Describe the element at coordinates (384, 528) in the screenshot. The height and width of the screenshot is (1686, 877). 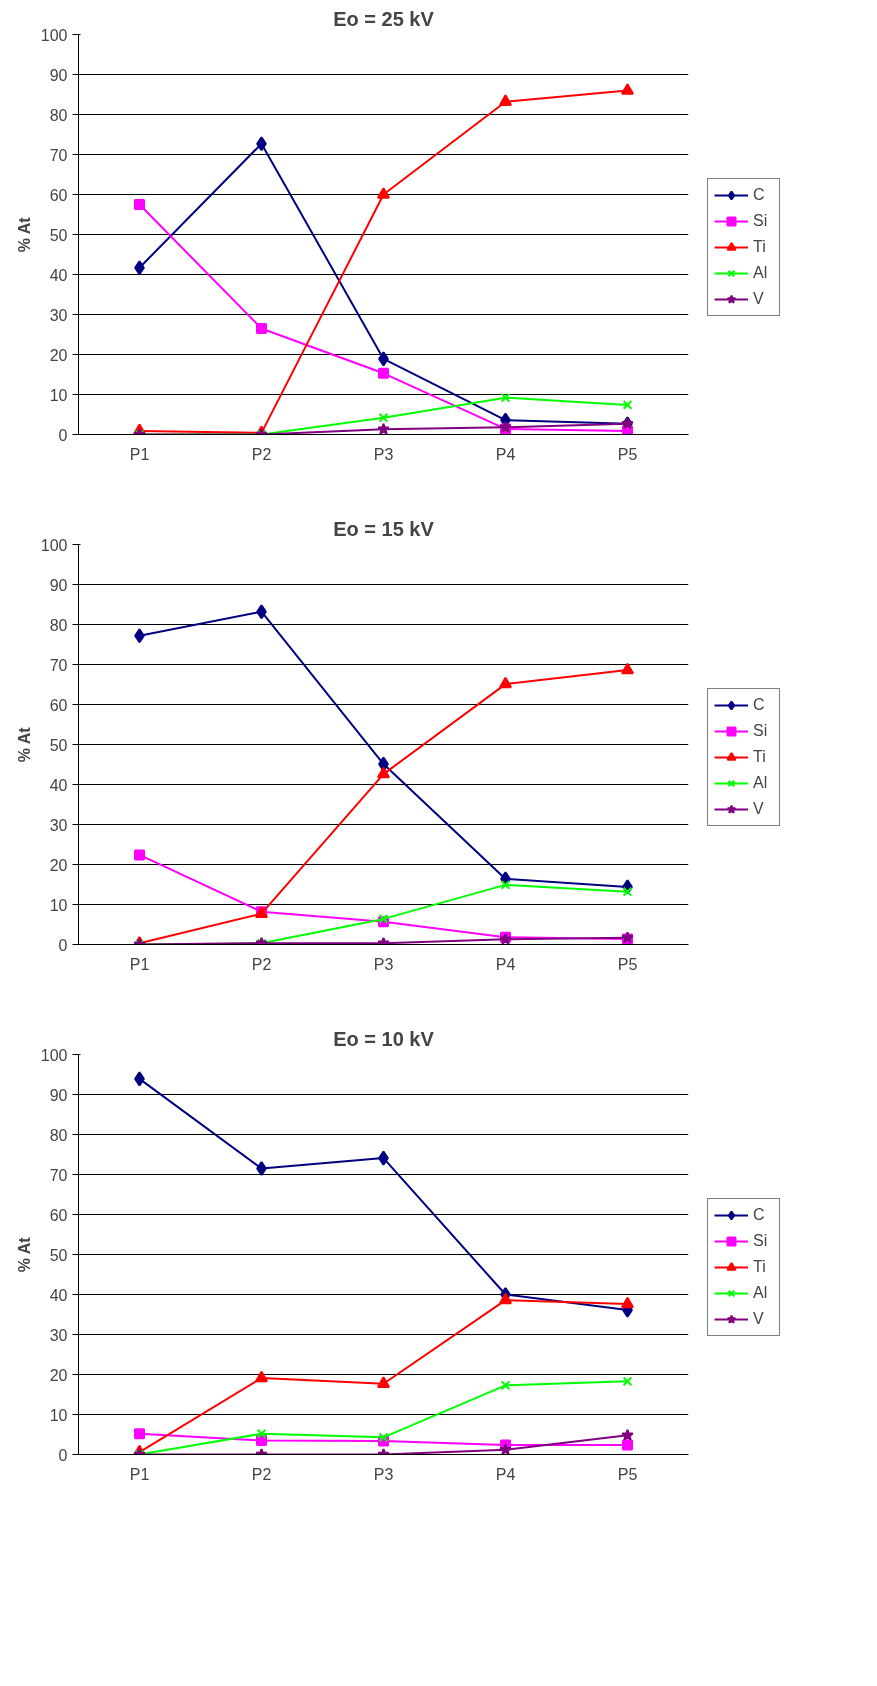
I see `chart-title: Eo = 15 kV` at that location.